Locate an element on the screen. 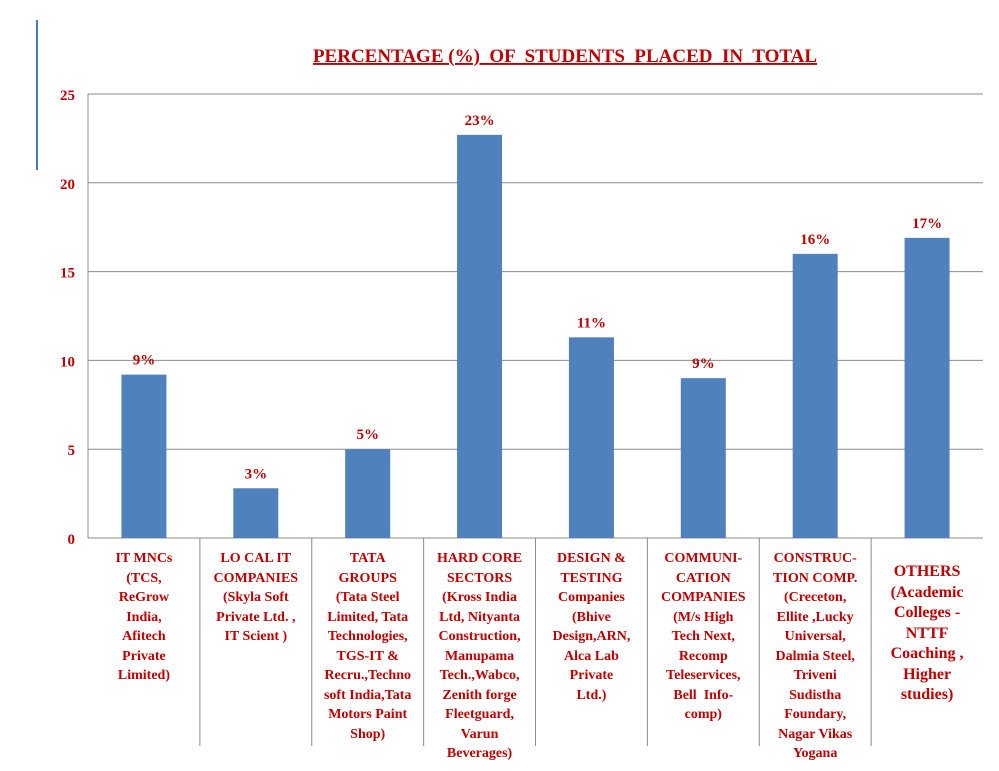 This screenshot has height=771, width=999. data-label: 16% is located at coordinates (815, 240).